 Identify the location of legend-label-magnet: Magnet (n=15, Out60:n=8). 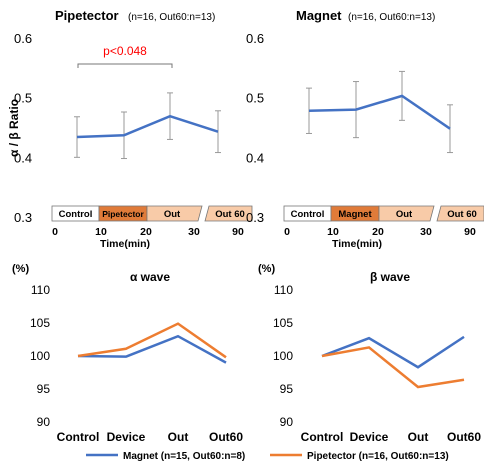
(184, 456).